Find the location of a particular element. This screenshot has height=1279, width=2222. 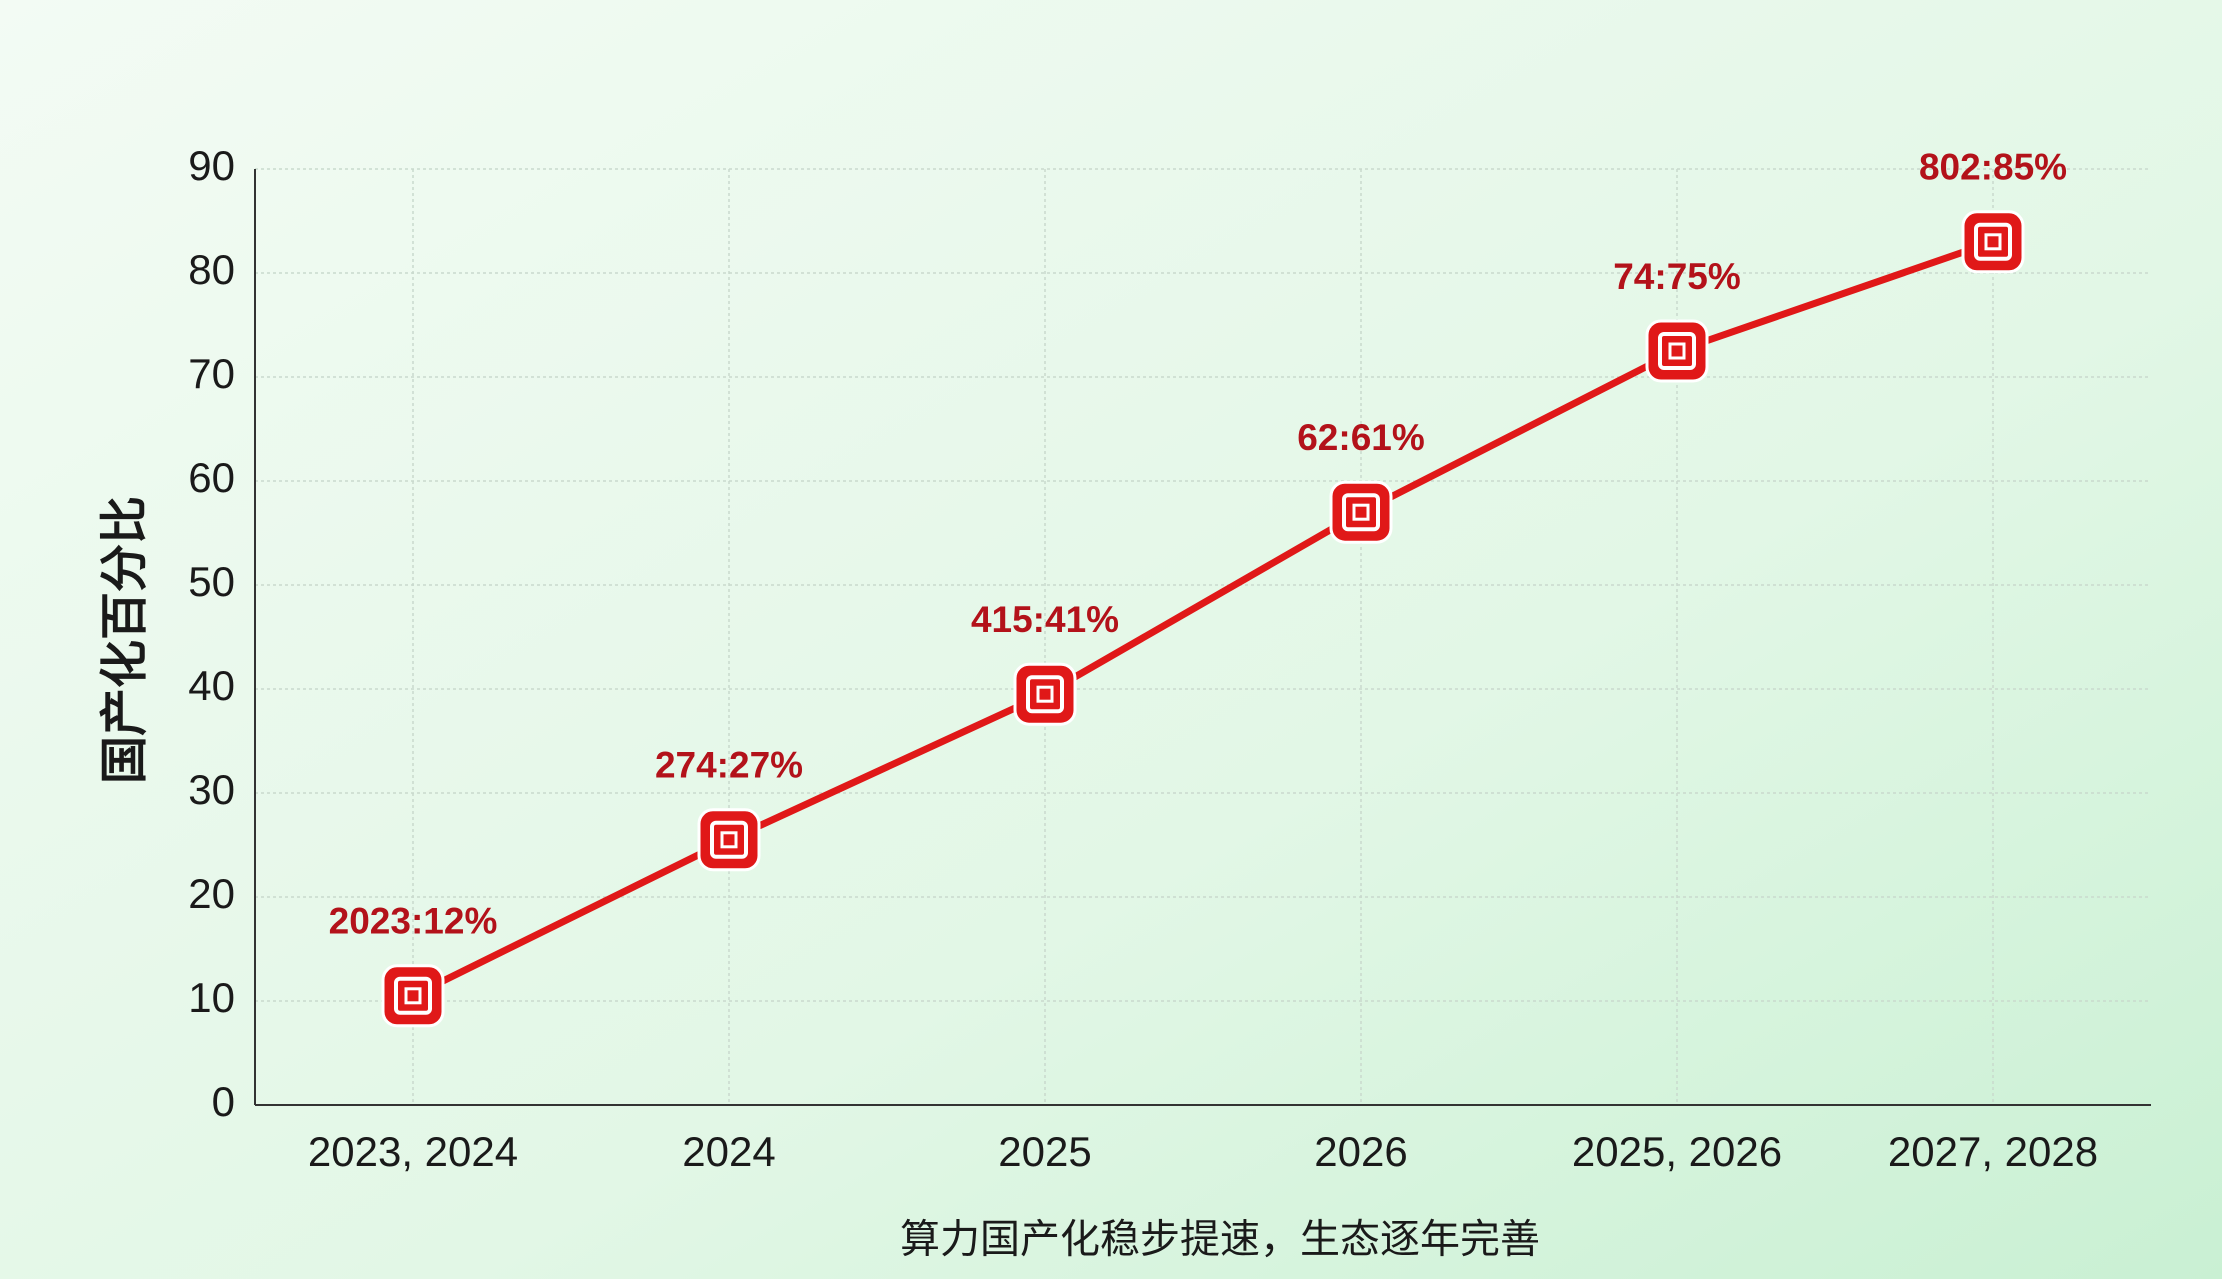

x-tick-label: 2025 is located at coordinates (1044, 1151).